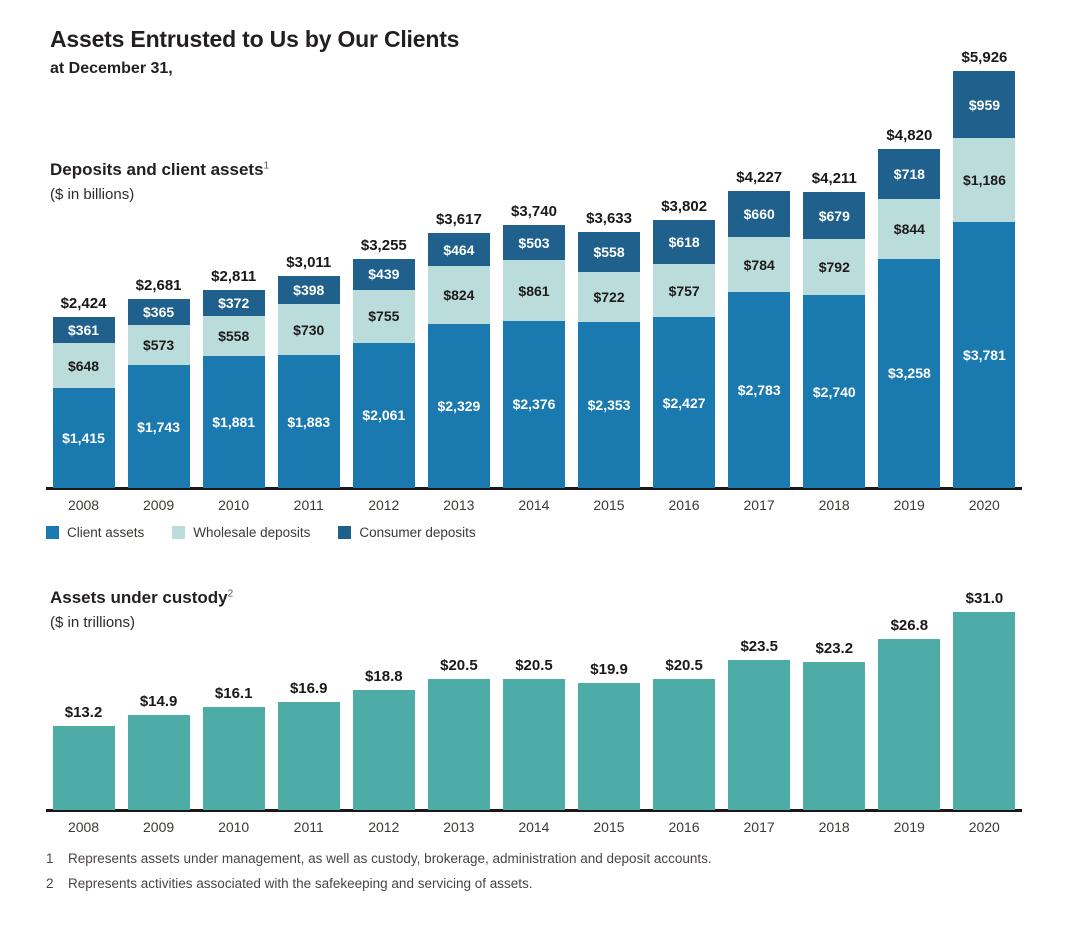 This screenshot has width=1066, height=931. What do you see at coordinates (308, 265) in the screenshot?
I see `bar-group-2011: $398 $730 $1,883 $3,011` at bounding box center [308, 265].